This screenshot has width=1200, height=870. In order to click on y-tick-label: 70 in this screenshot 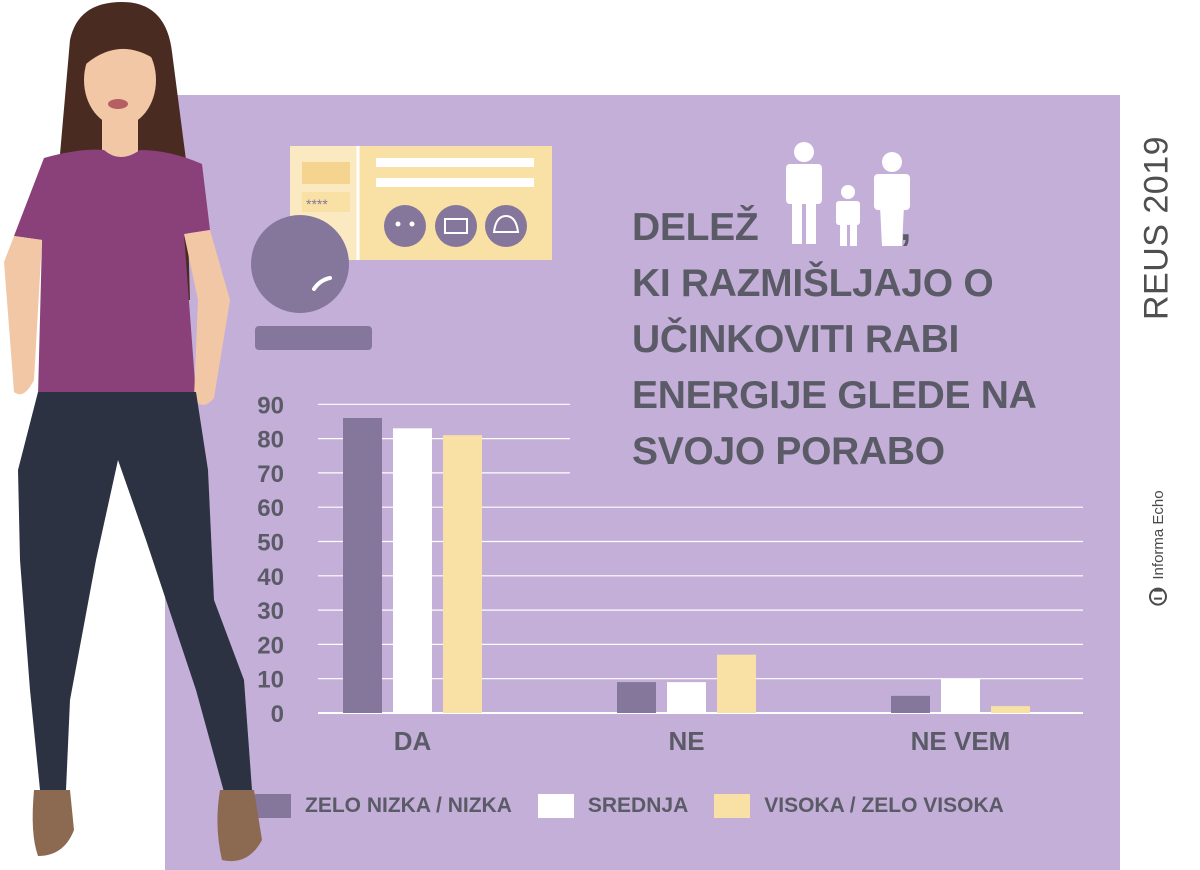, I will do `click(270, 474)`.